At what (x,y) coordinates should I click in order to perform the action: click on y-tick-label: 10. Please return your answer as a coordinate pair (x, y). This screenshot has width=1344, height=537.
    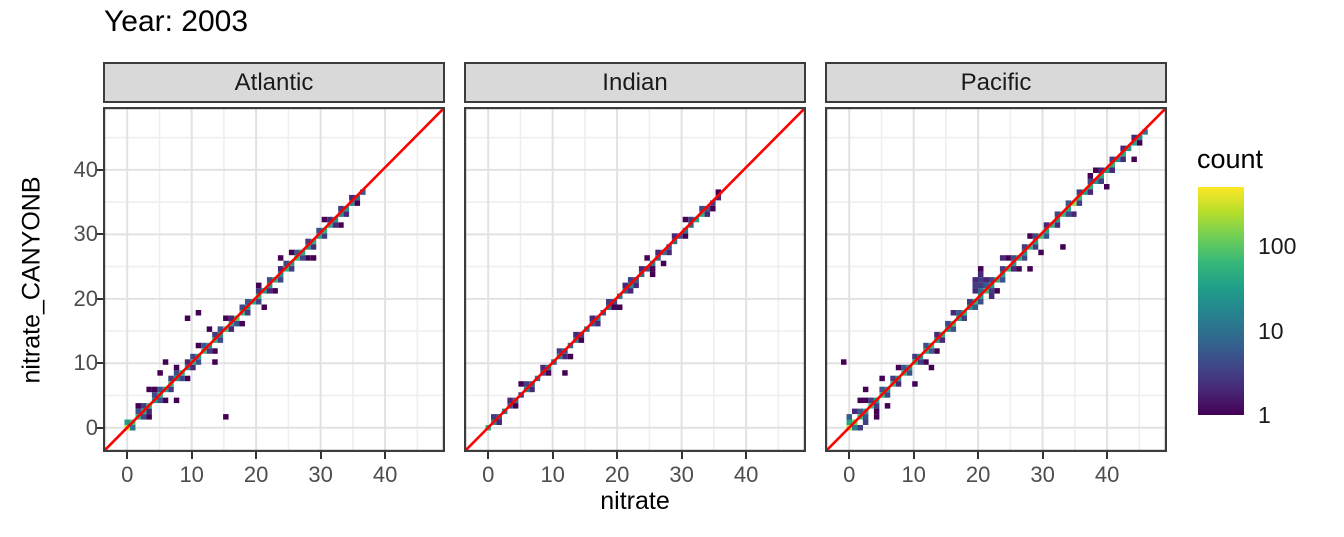
    Looking at the image, I should click on (85, 363).